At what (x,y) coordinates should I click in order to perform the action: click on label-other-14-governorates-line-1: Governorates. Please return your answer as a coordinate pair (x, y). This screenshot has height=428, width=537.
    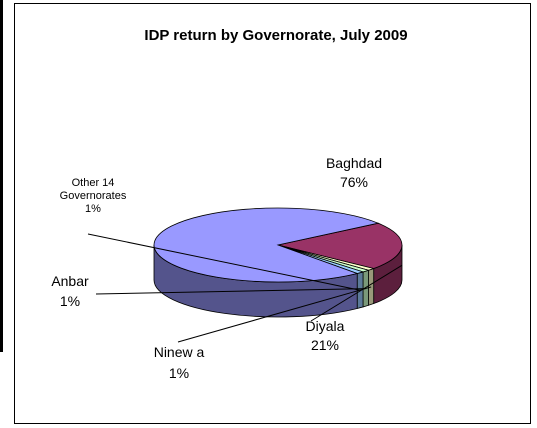
    Looking at the image, I should click on (93, 196).